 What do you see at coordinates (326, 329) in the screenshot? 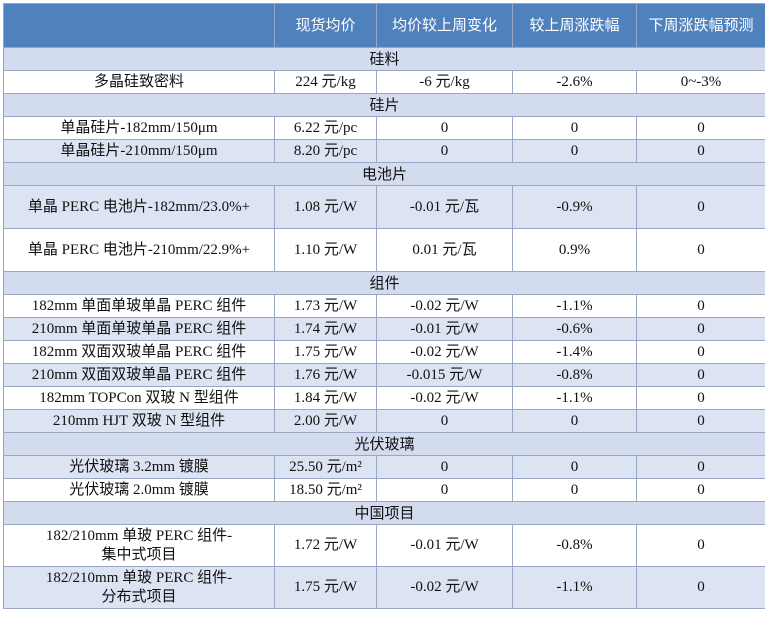
I see `spot-price: 1.74 元/W` at bounding box center [326, 329].